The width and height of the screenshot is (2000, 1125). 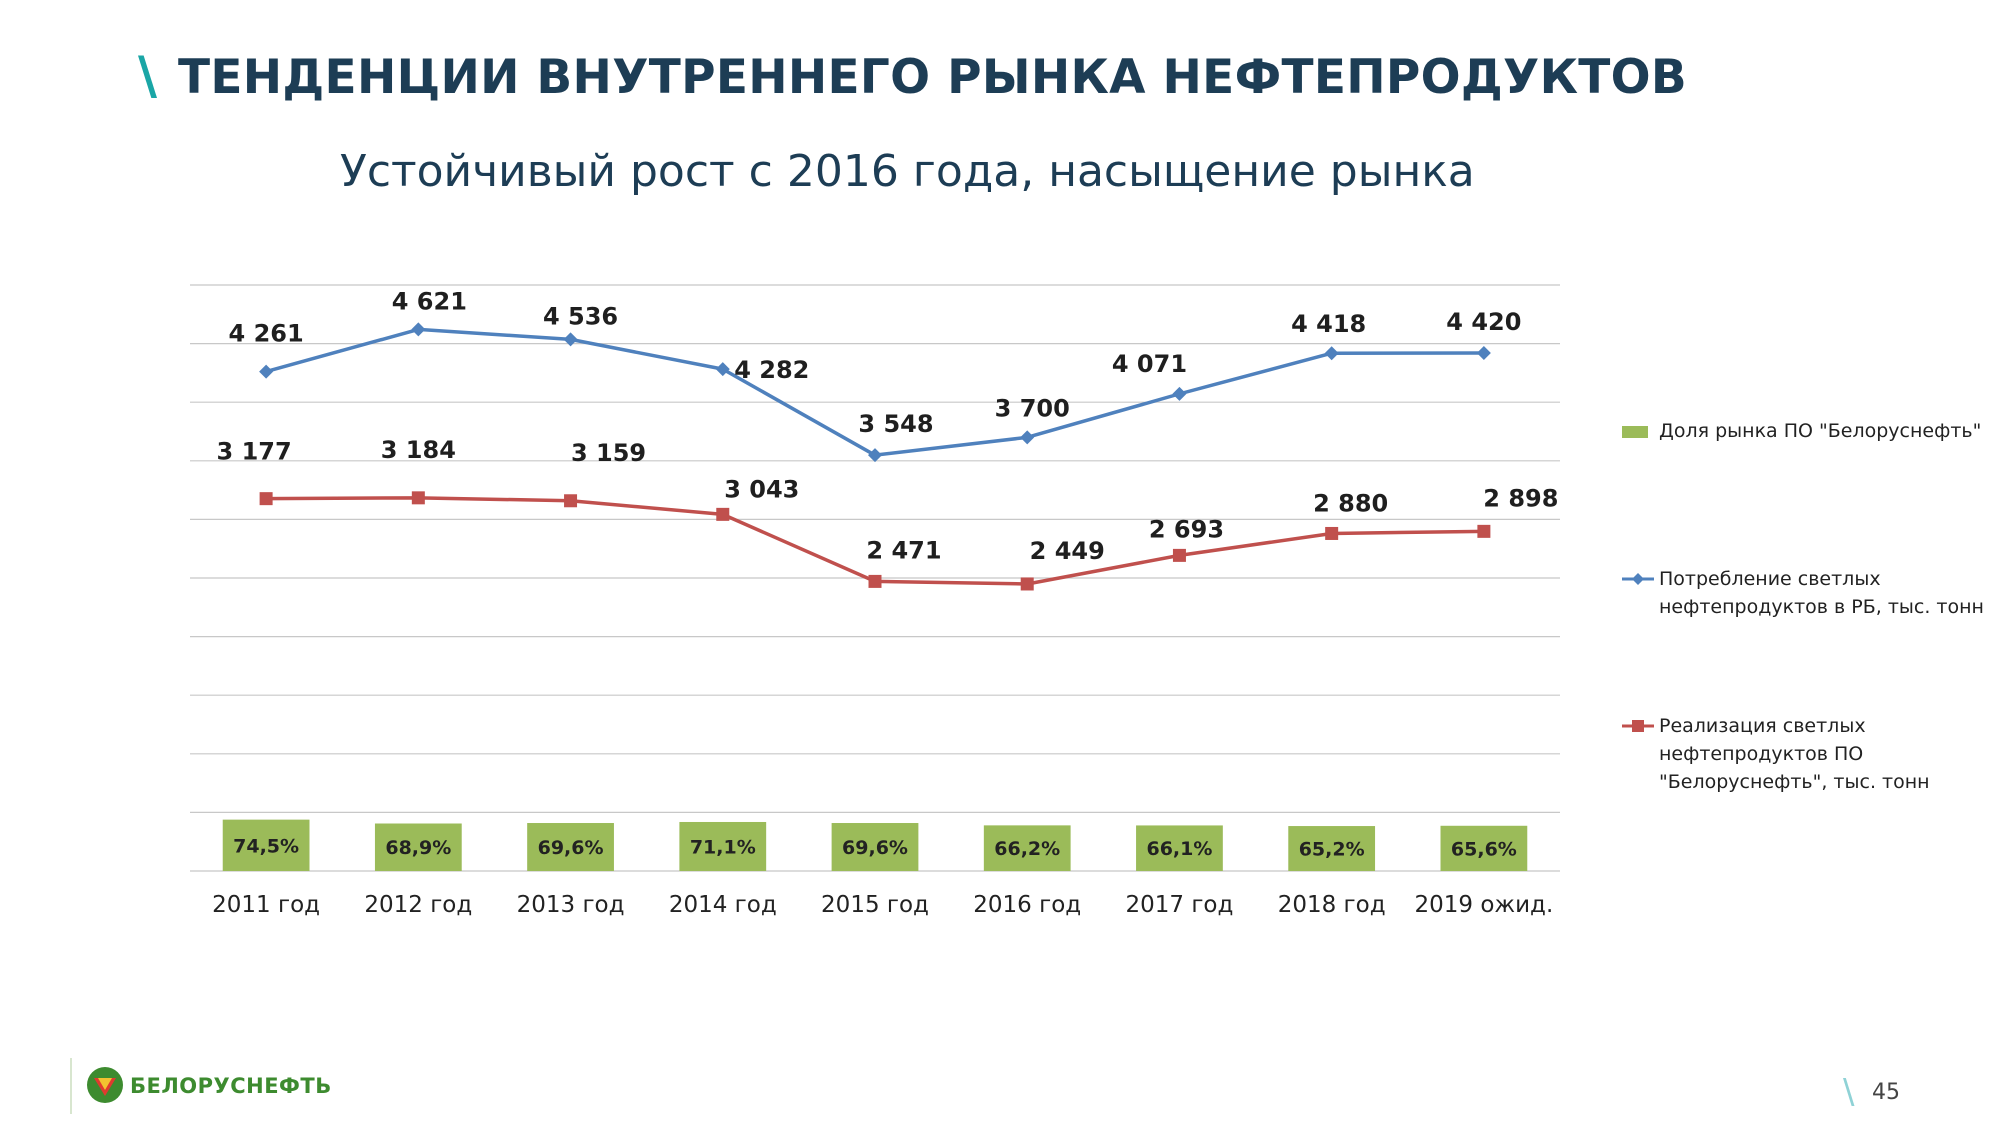 I want to click on page-number: 45, so click(x=1886, y=1092).